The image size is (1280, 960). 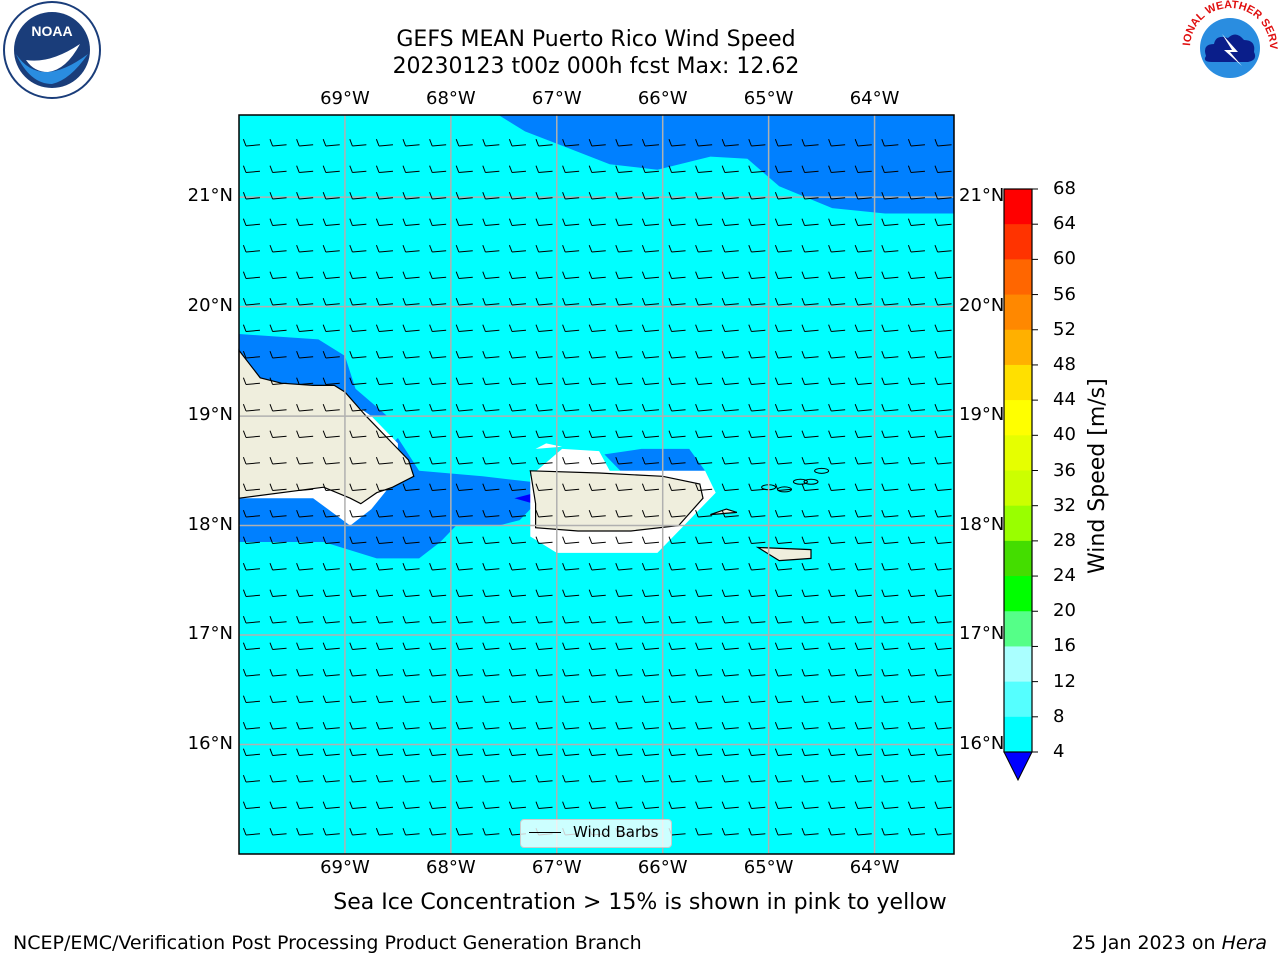 What do you see at coordinates (800, 481) in the screenshot?
I see `small-island` at bounding box center [800, 481].